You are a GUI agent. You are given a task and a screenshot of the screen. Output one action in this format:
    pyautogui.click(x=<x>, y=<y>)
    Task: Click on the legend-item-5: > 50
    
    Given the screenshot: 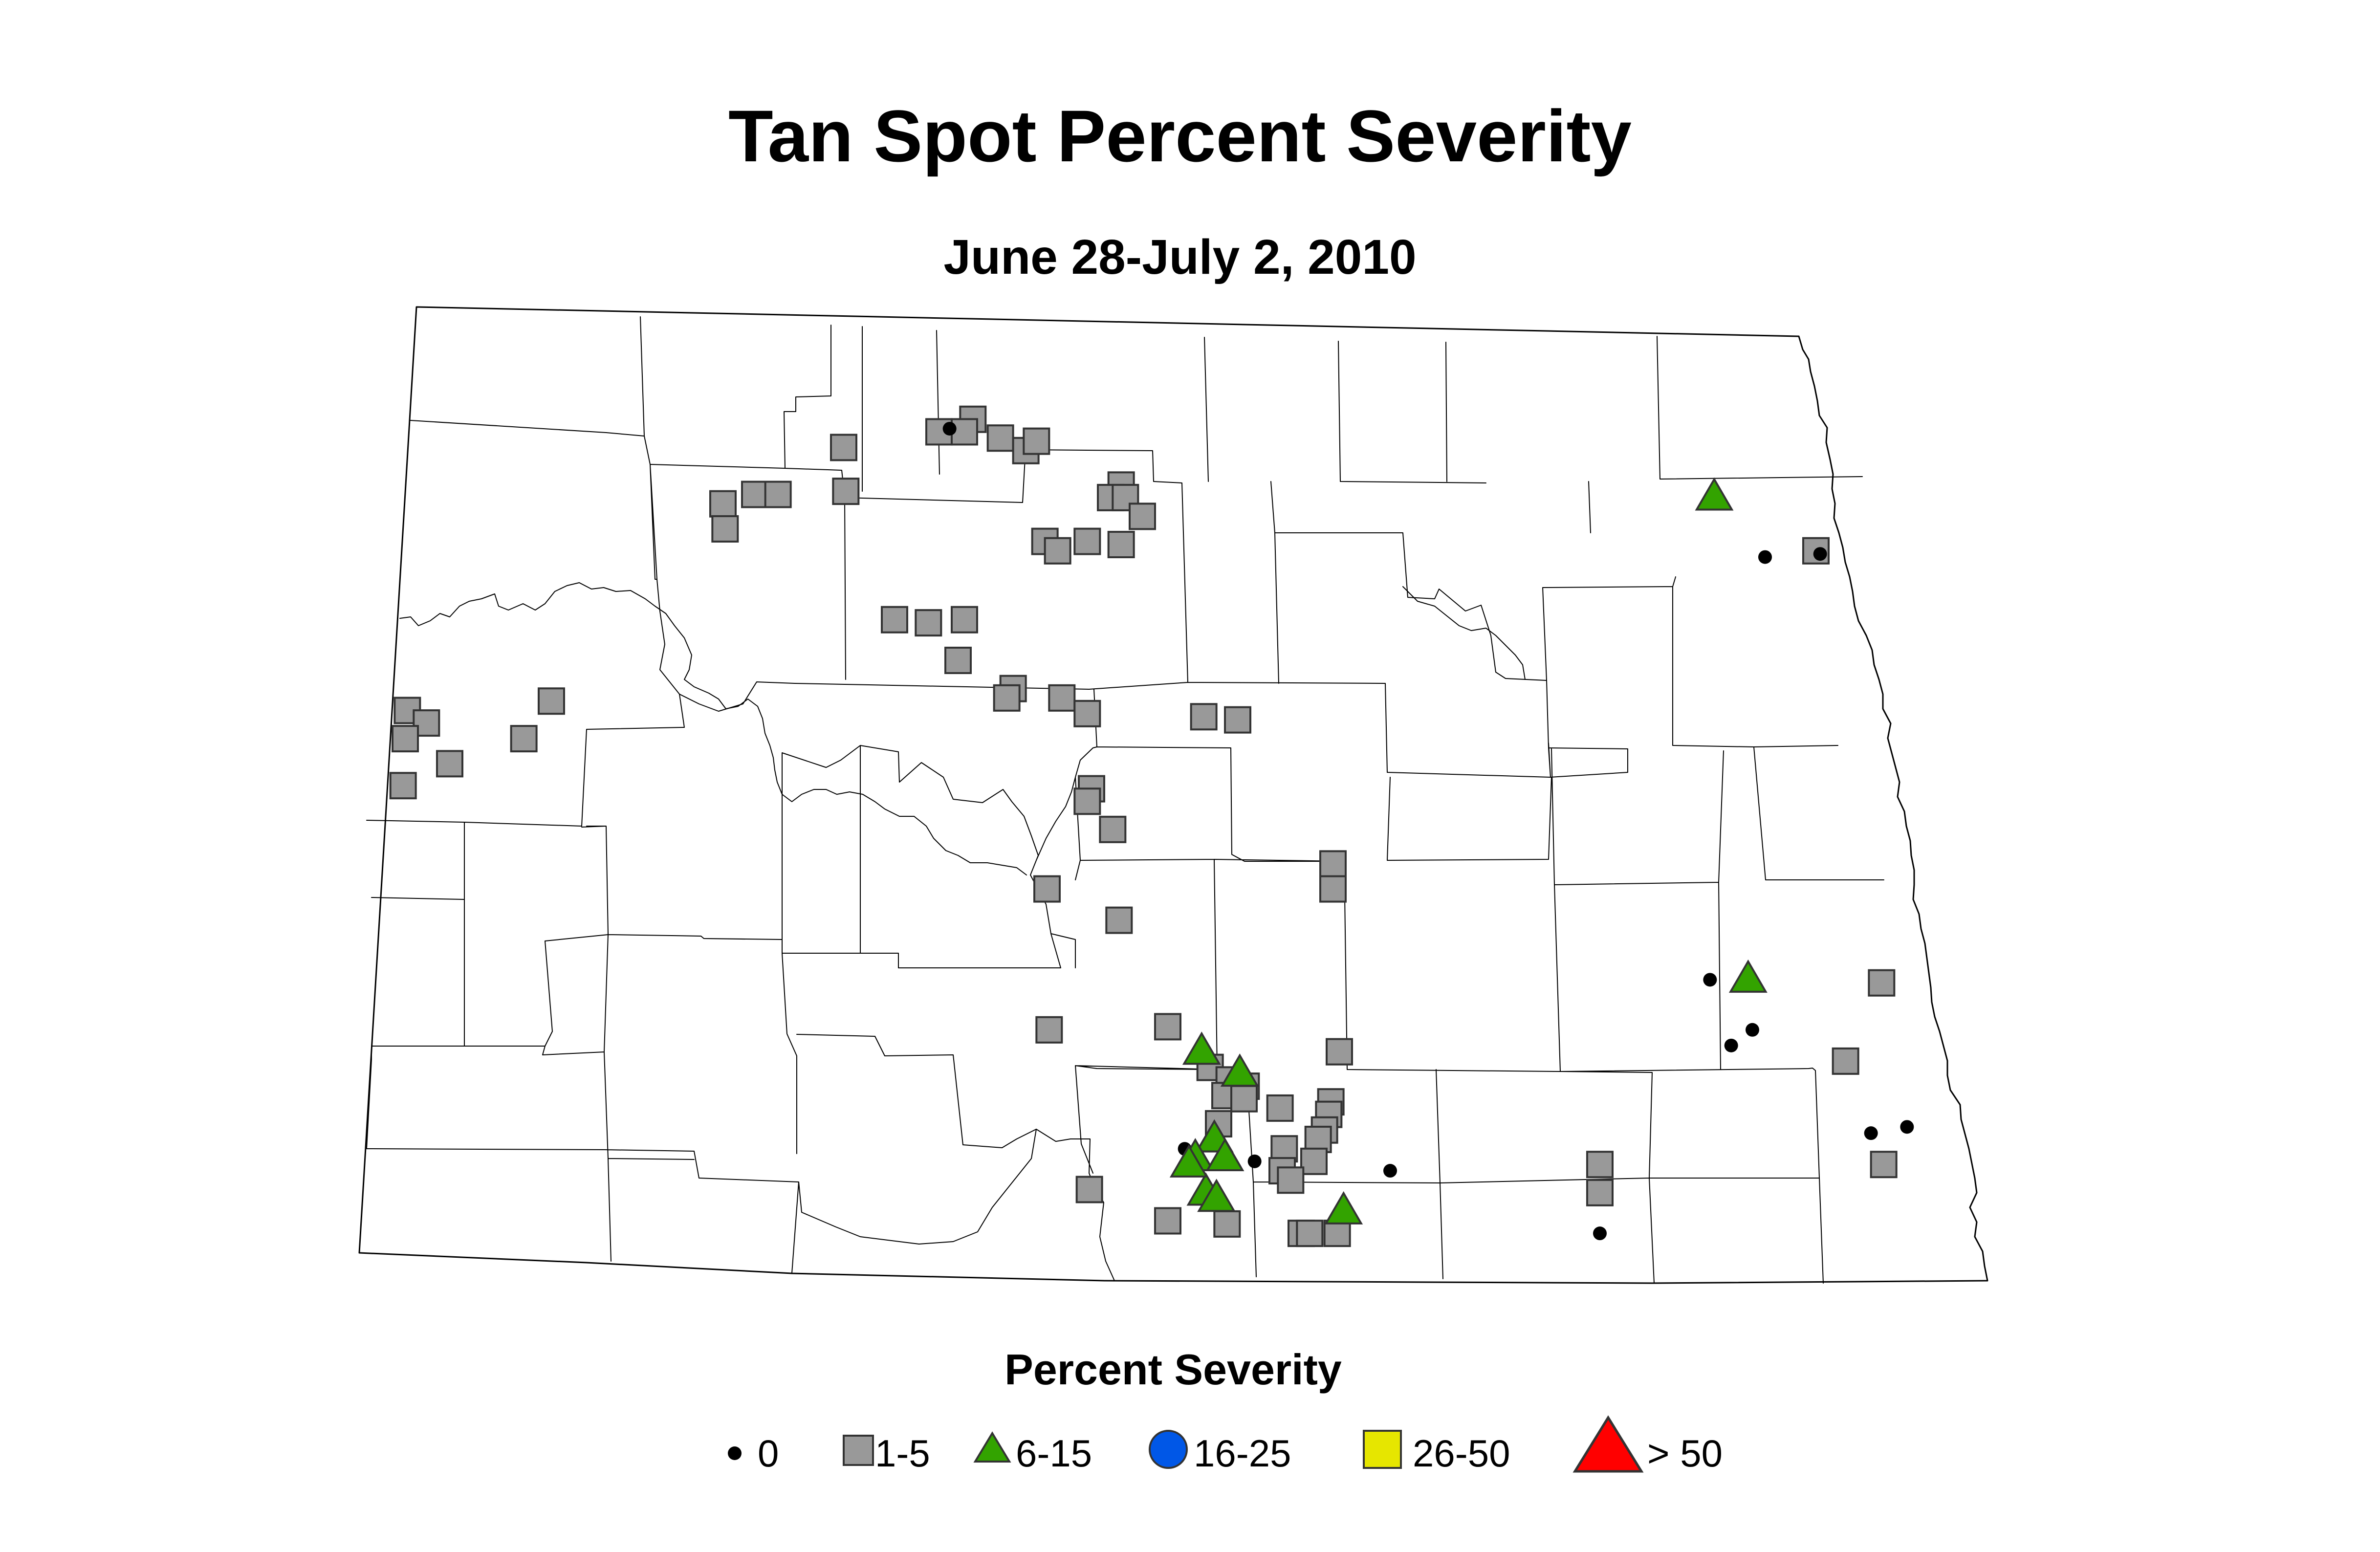 What is the action you would take?
    pyautogui.click(x=1647, y=1445)
    